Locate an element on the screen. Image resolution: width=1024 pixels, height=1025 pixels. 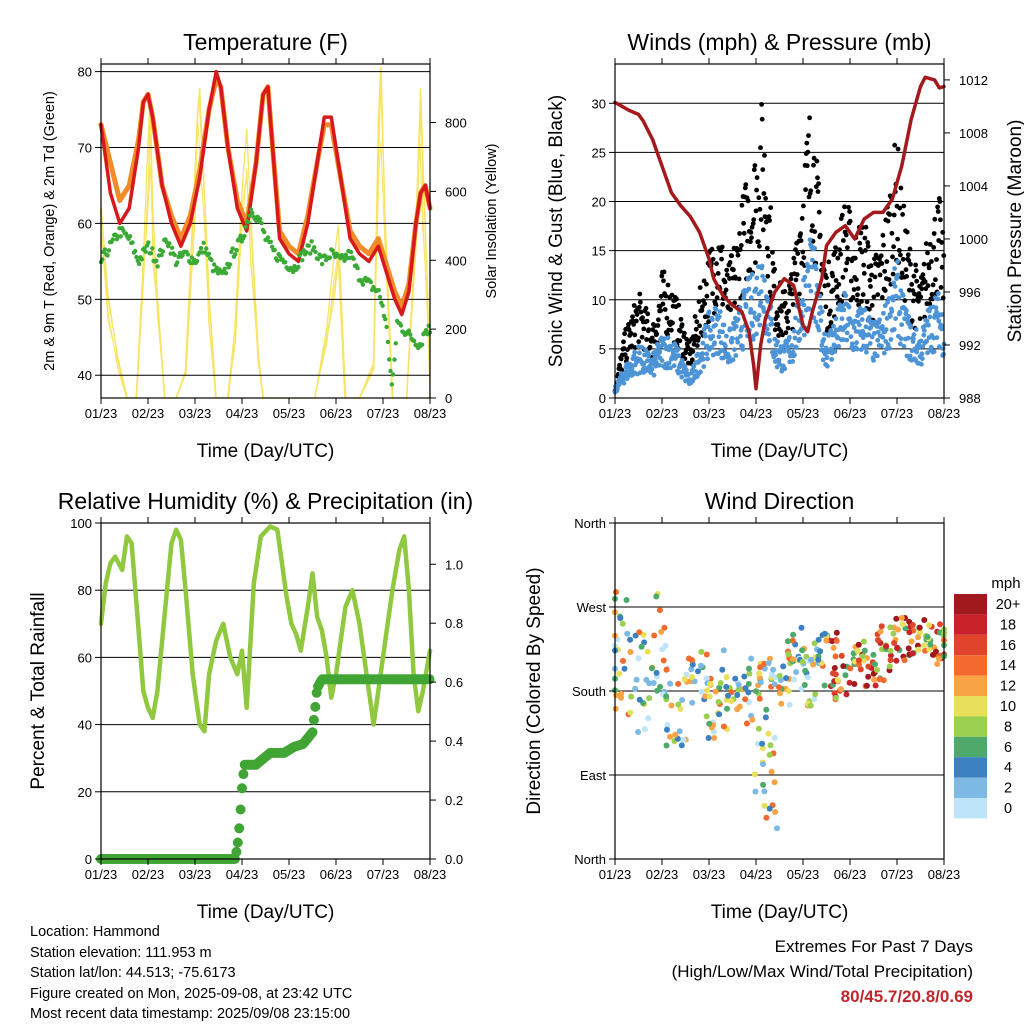
y-tick-label: 0 is located at coordinates (88, 859).